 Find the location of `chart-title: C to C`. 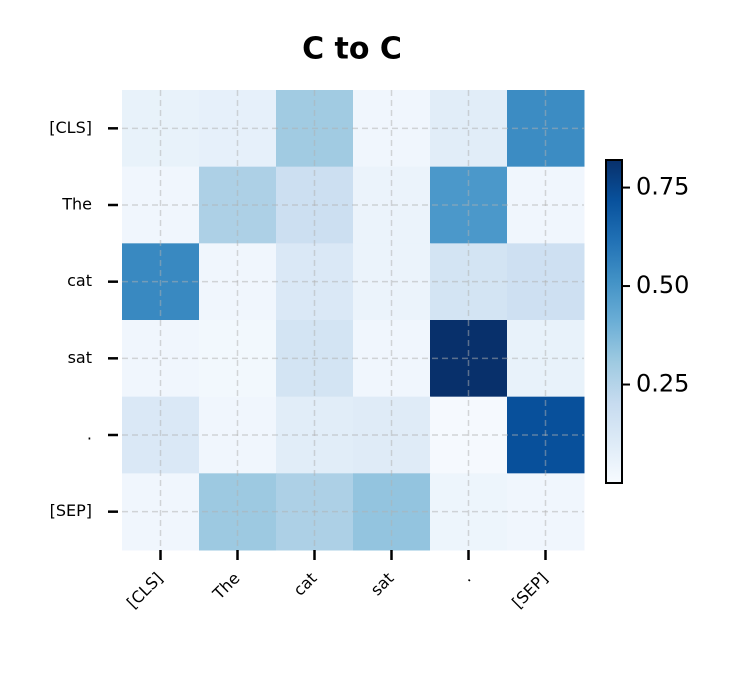

chart-title: C to C is located at coordinates (352, 49).